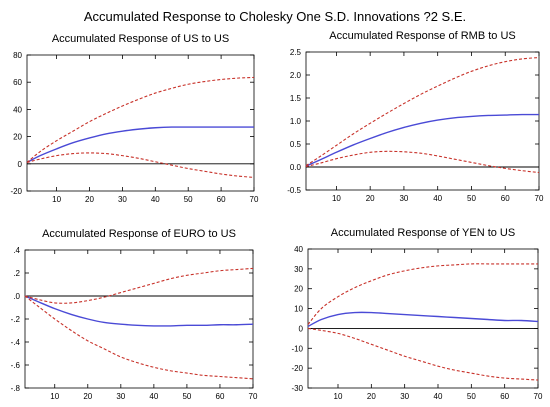  Describe the element at coordinates (139, 337) in the screenshot. I see `euro-to-us-lower-band-line` at that location.